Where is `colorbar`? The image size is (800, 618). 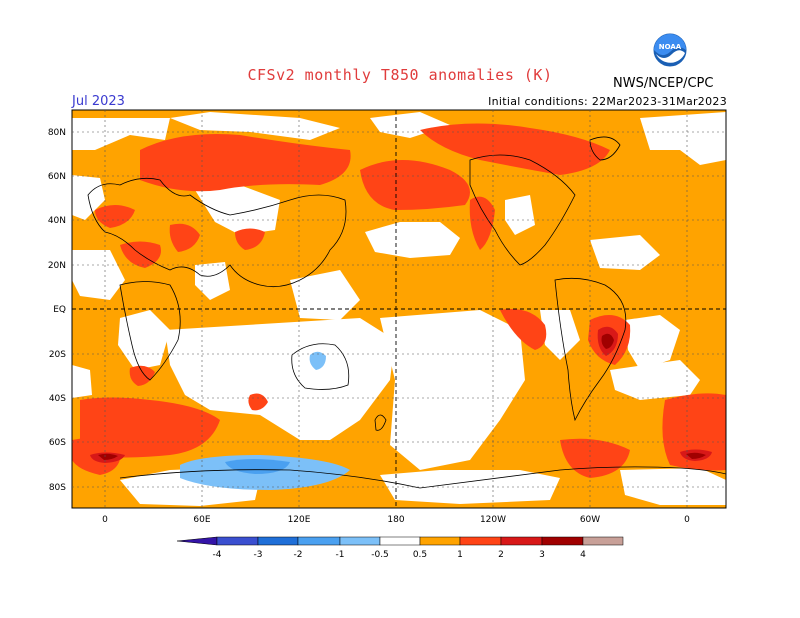 colorbar is located at coordinates (400, 541).